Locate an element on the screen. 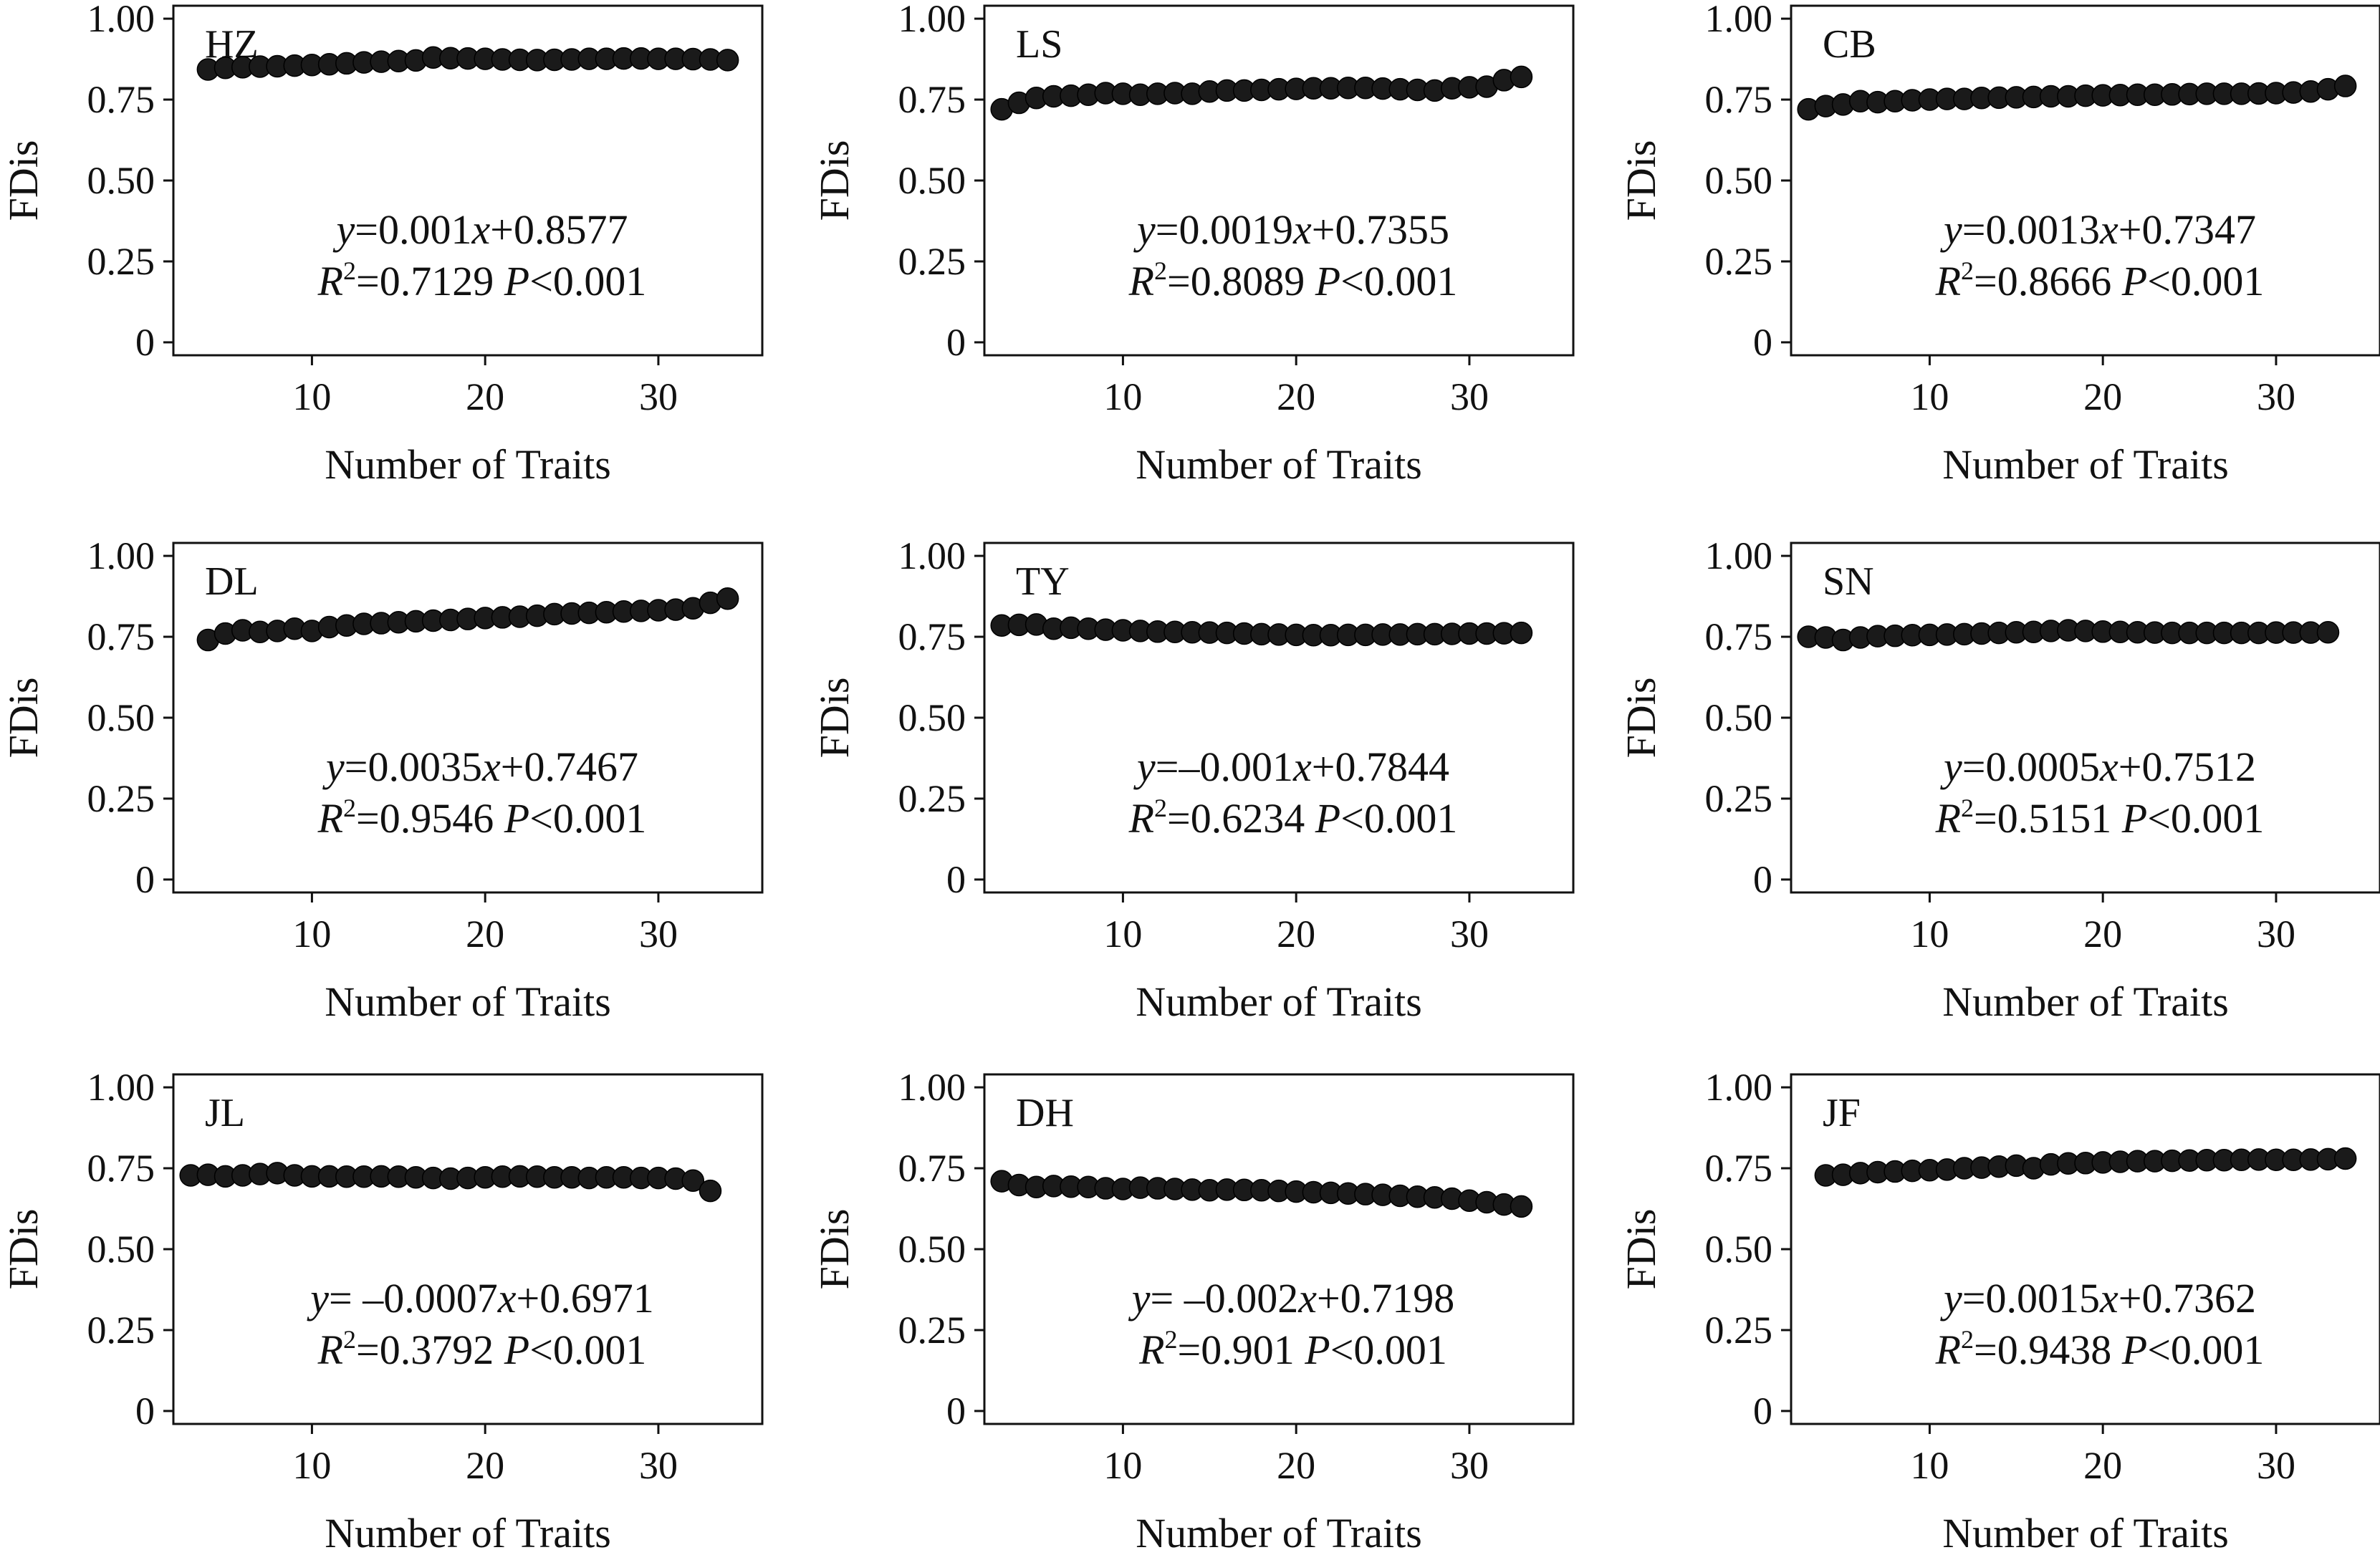 This screenshot has width=2380, height=1550. regression-stats: R2=0.9546 P<0.001 is located at coordinates (482, 818).